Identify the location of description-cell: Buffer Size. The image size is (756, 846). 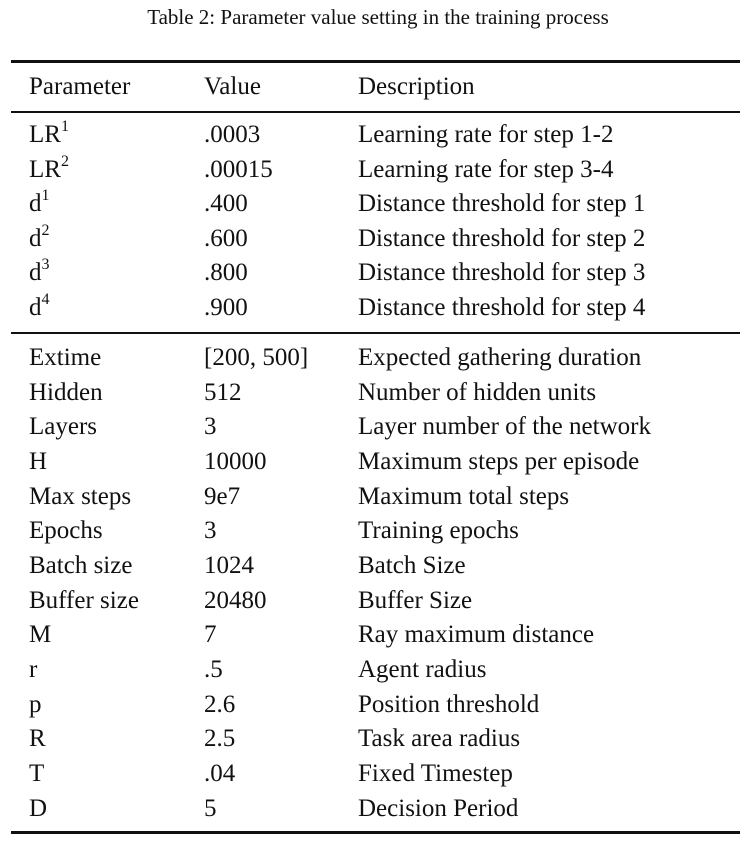
(415, 600).